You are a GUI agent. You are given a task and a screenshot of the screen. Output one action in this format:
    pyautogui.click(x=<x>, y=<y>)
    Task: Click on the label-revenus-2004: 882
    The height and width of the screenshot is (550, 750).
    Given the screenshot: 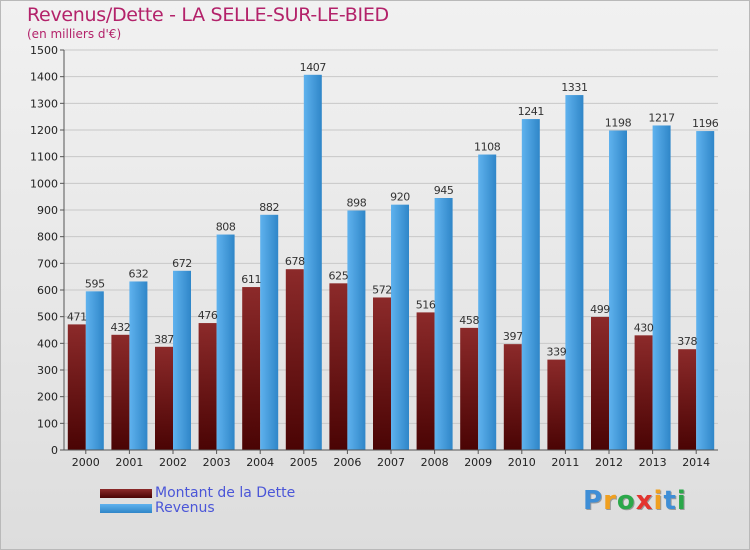 What is the action you would take?
    pyautogui.click(x=269, y=207)
    